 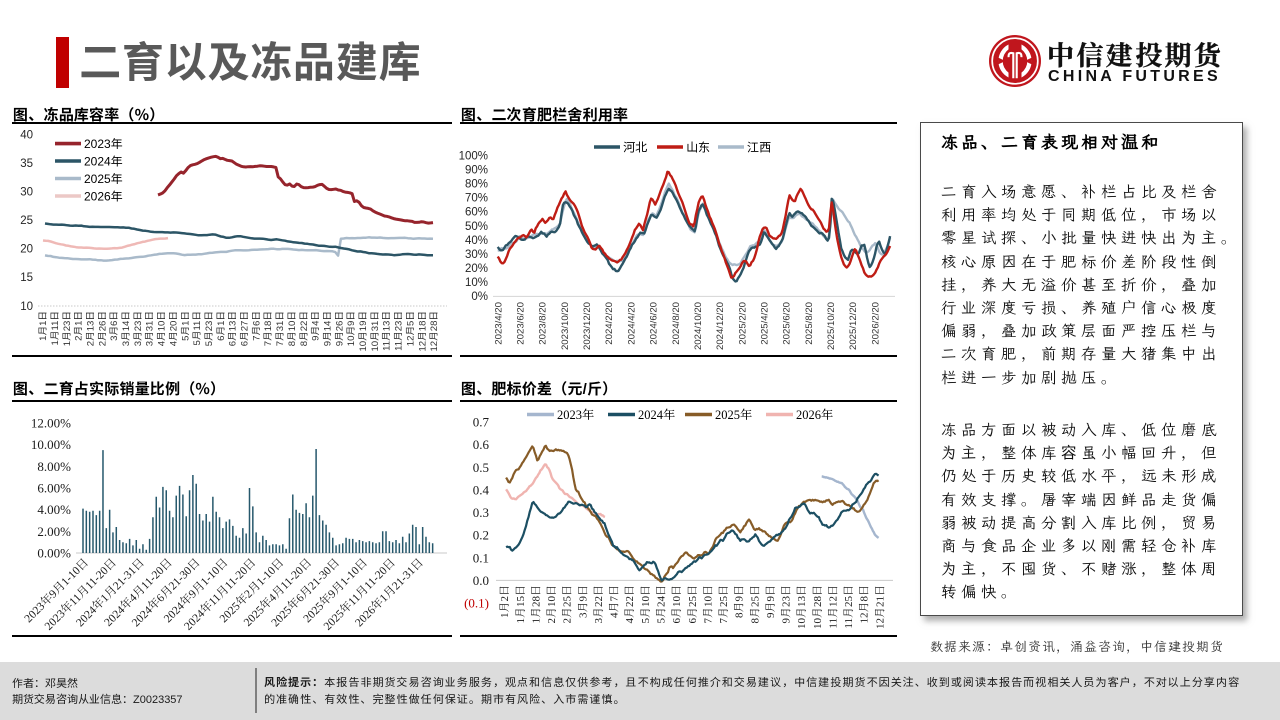 What do you see at coordinates (675, 323) in the screenshot?
I see `svg-text: 2024/8/20` at bounding box center [675, 323].